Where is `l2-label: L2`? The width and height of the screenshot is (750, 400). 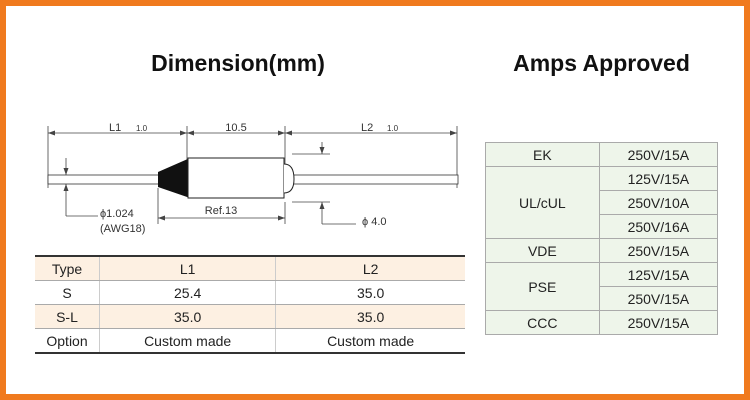
l2-label: L2 is located at coordinates (367, 128).